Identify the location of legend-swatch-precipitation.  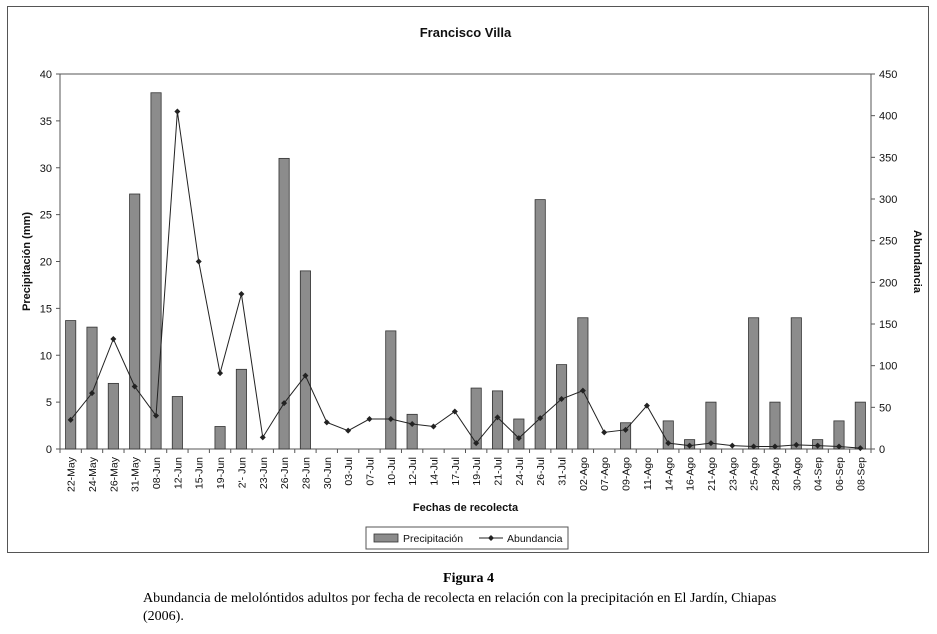
(386, 538).